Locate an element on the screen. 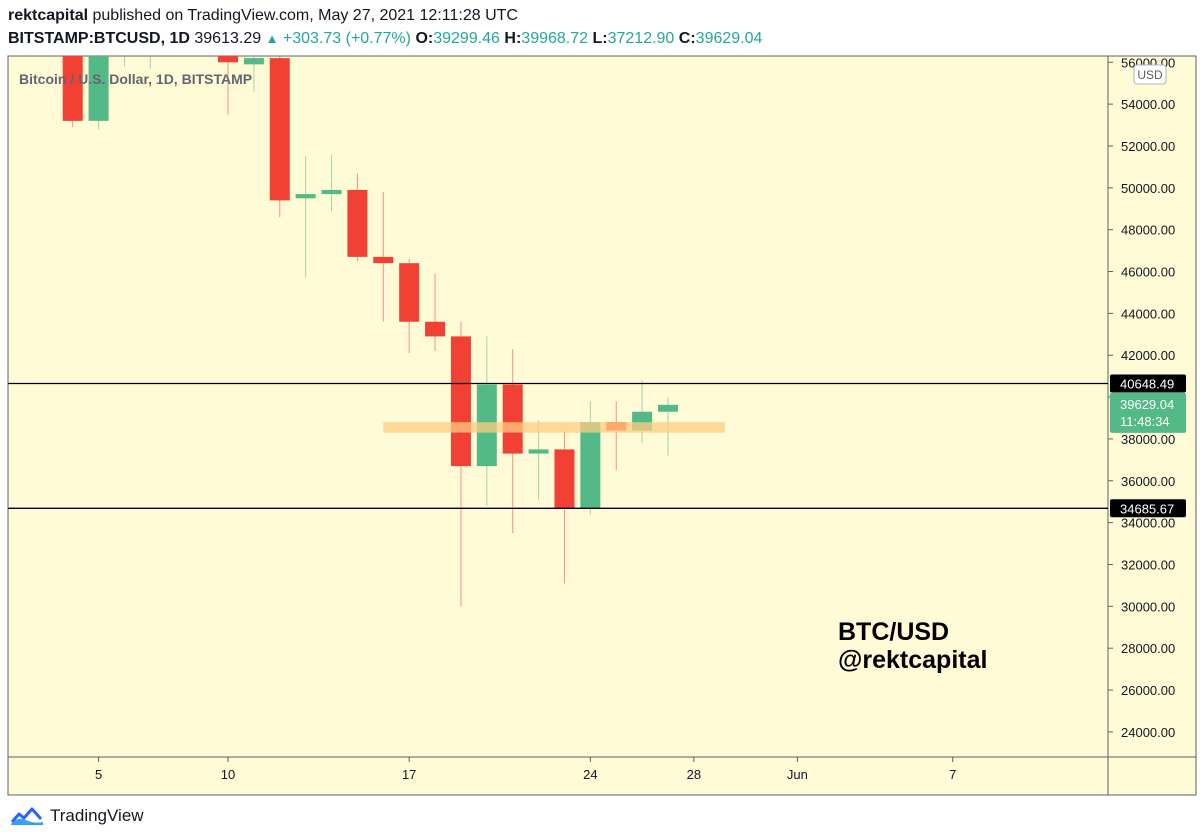  support-zone is located at coordinates (554, 427).